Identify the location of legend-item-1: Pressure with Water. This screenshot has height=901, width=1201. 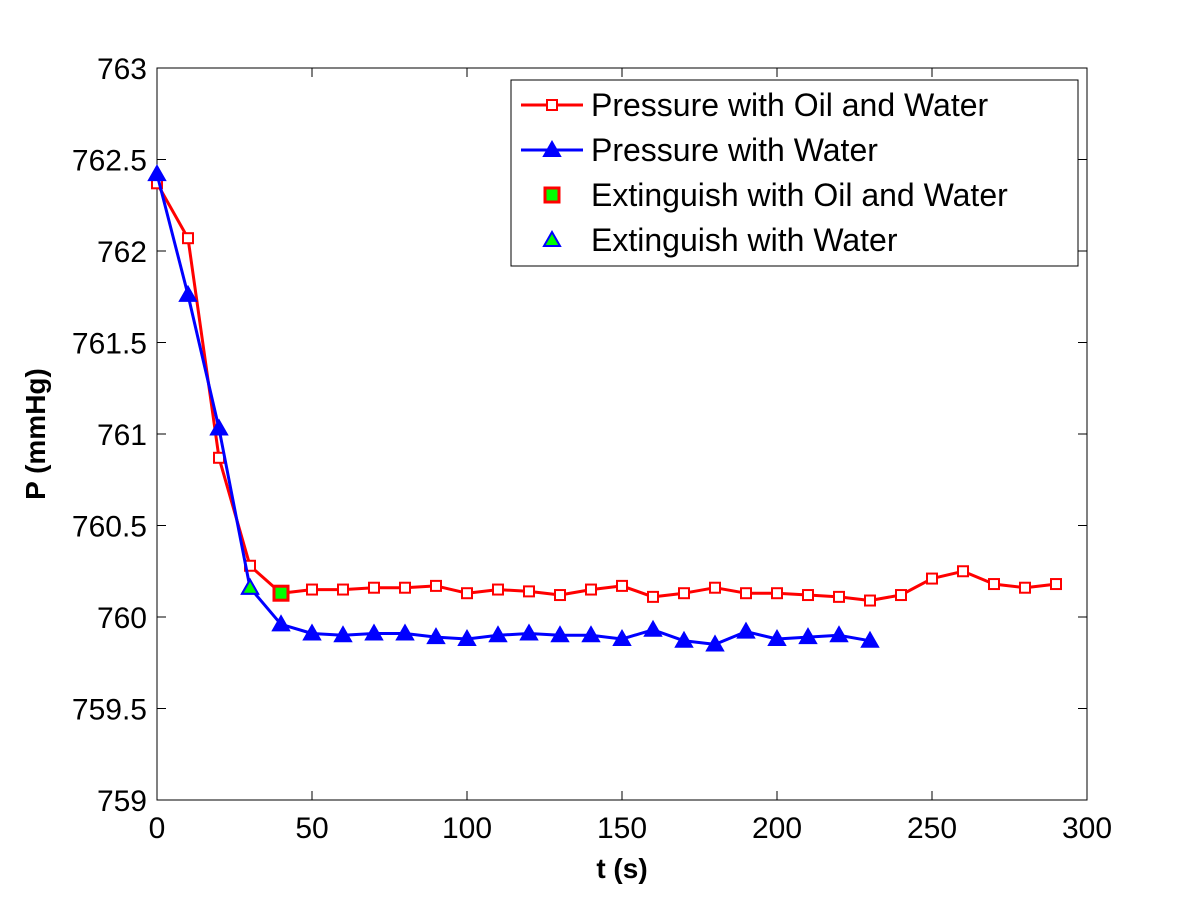
(699, 150).